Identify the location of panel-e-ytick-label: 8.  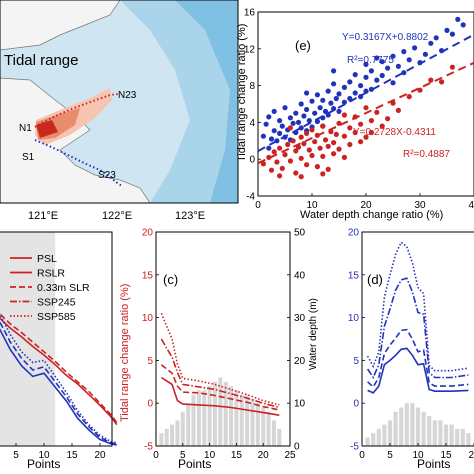
(252, 86).